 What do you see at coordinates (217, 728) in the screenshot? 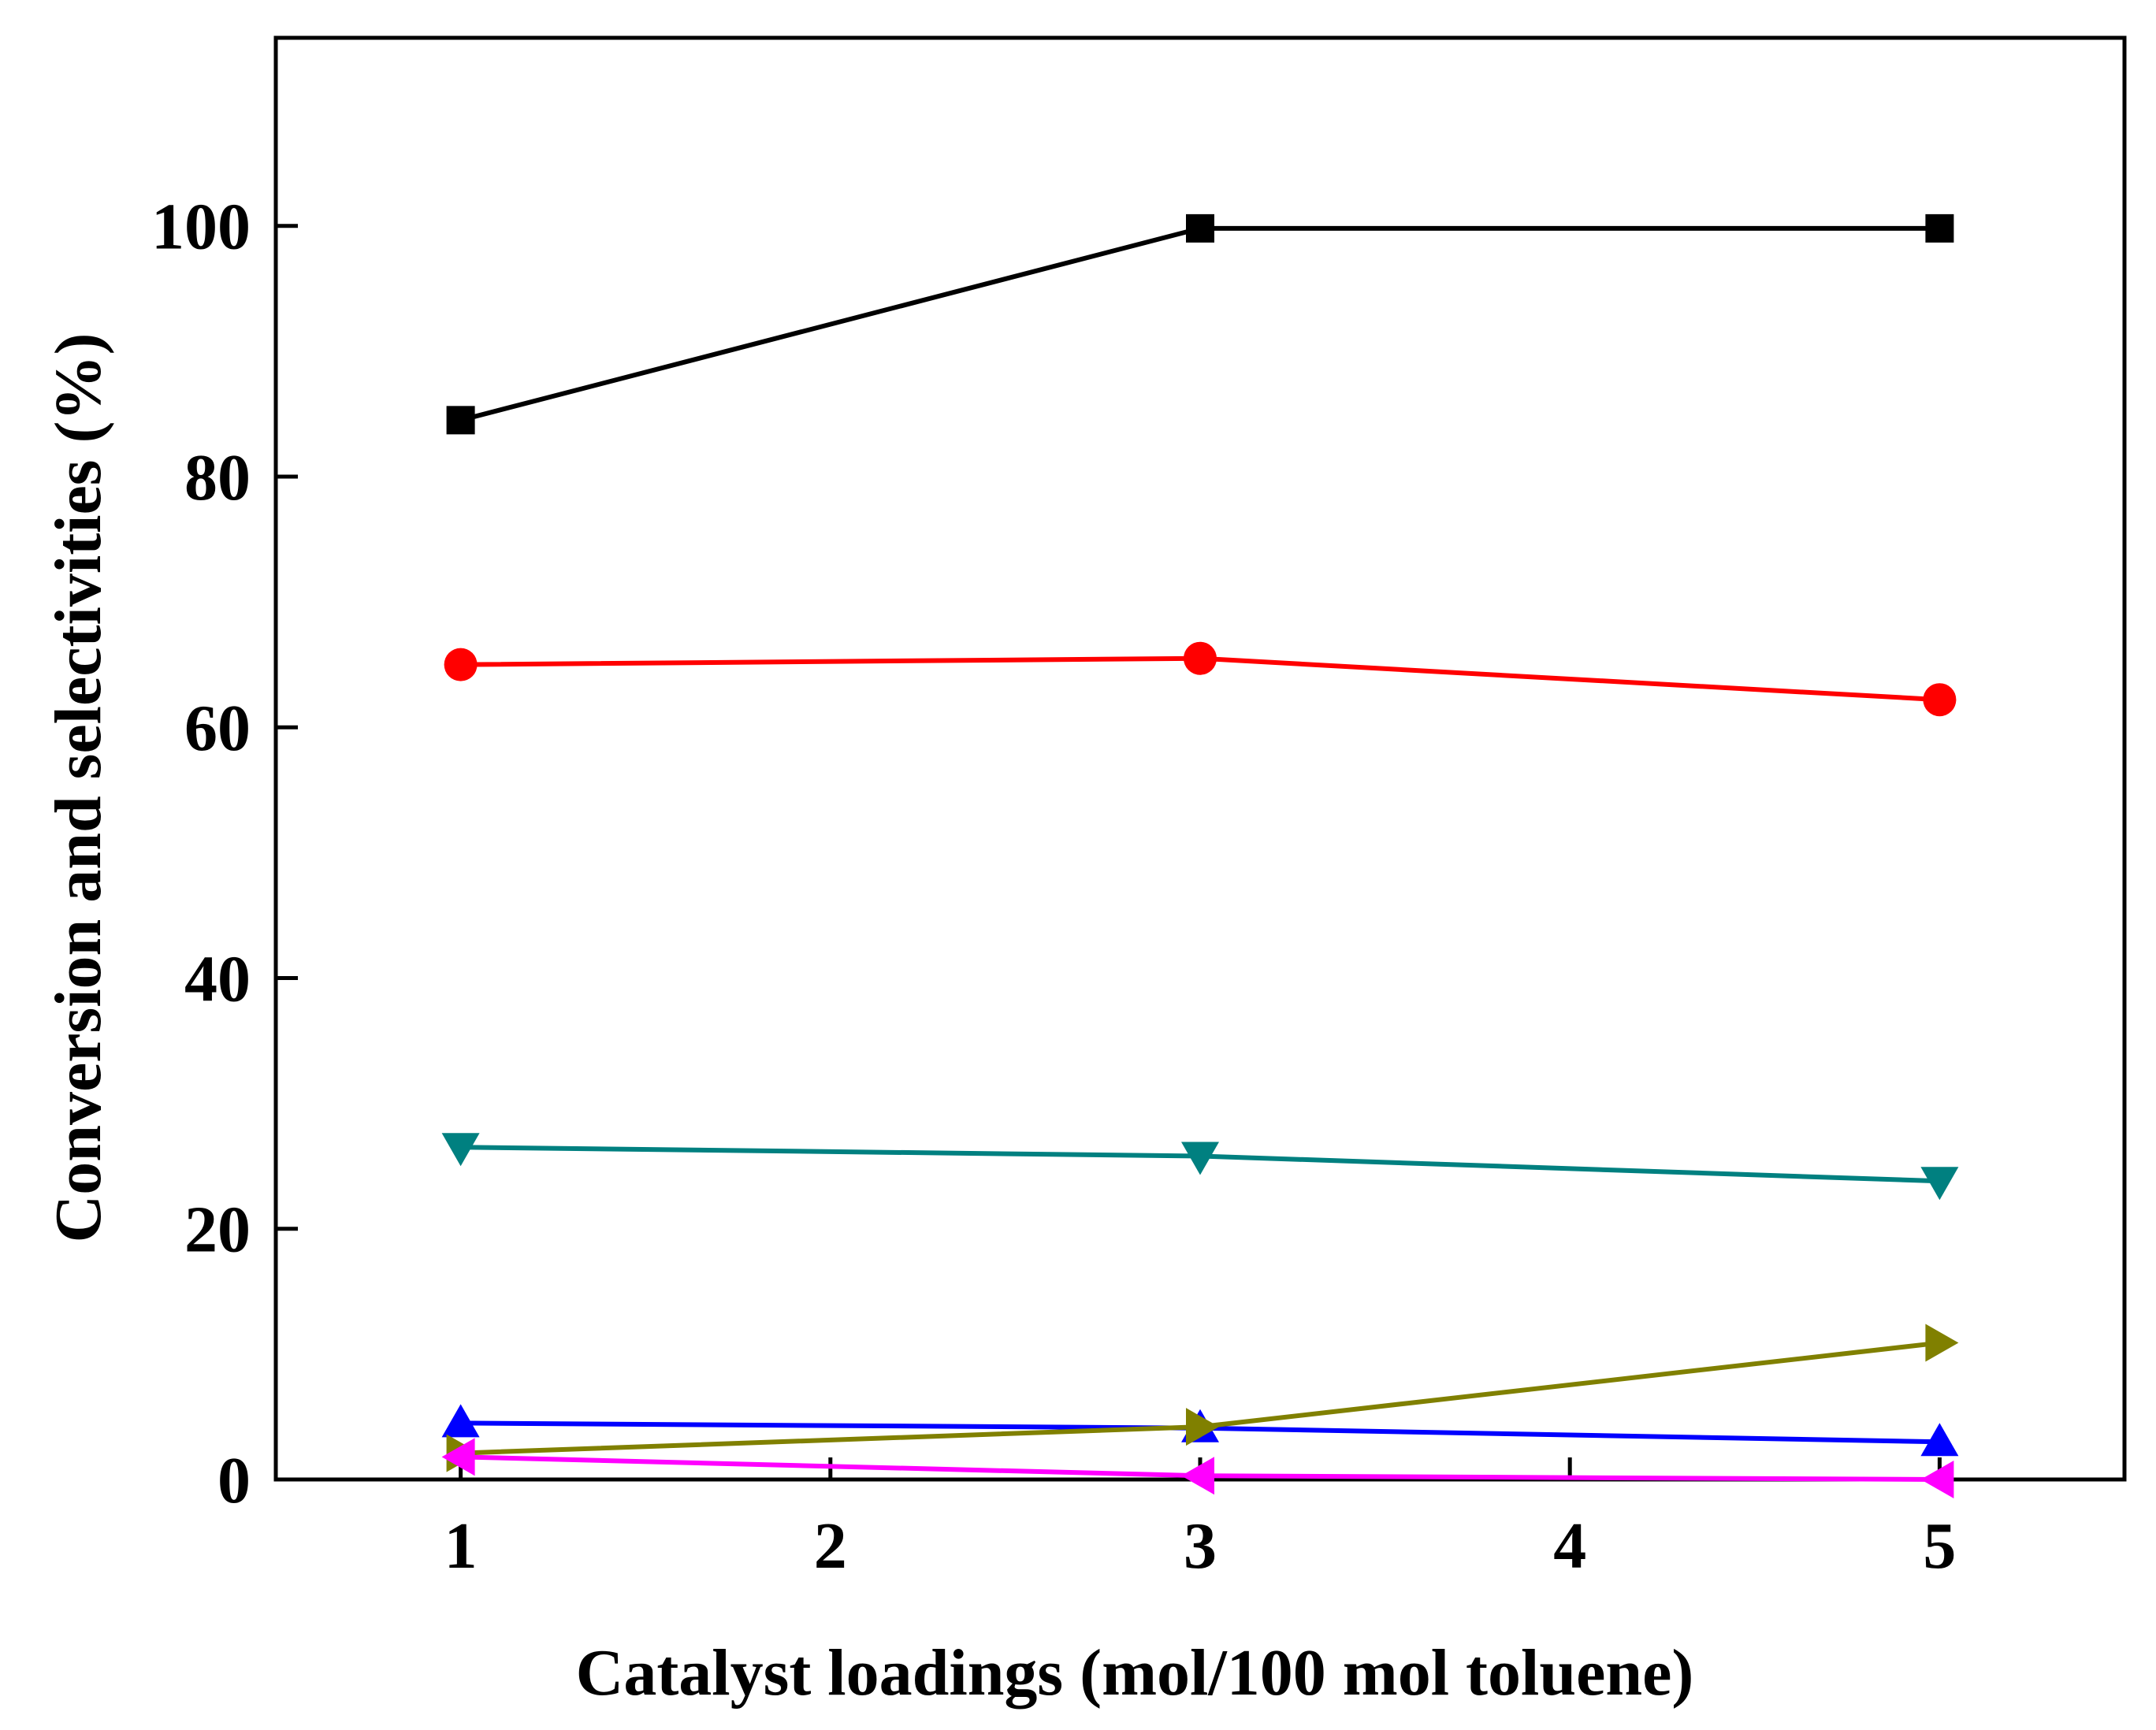
I see `y-tick-label: 60` at bounding box center [217, 728].